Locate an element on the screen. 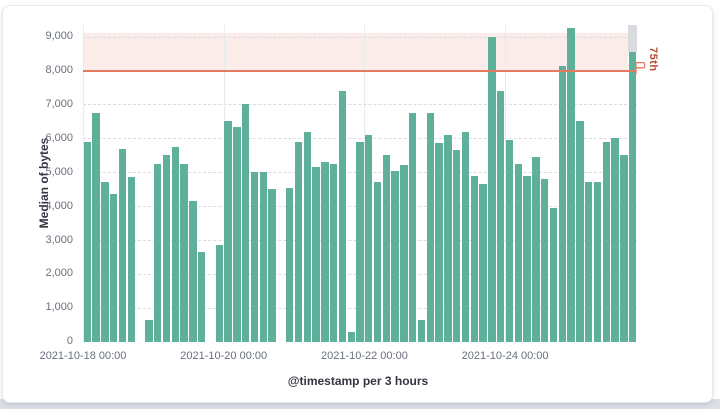 This screenshot has height=409, width=720. y-tick-label: 4,000 is located at coordinates (59, 205).